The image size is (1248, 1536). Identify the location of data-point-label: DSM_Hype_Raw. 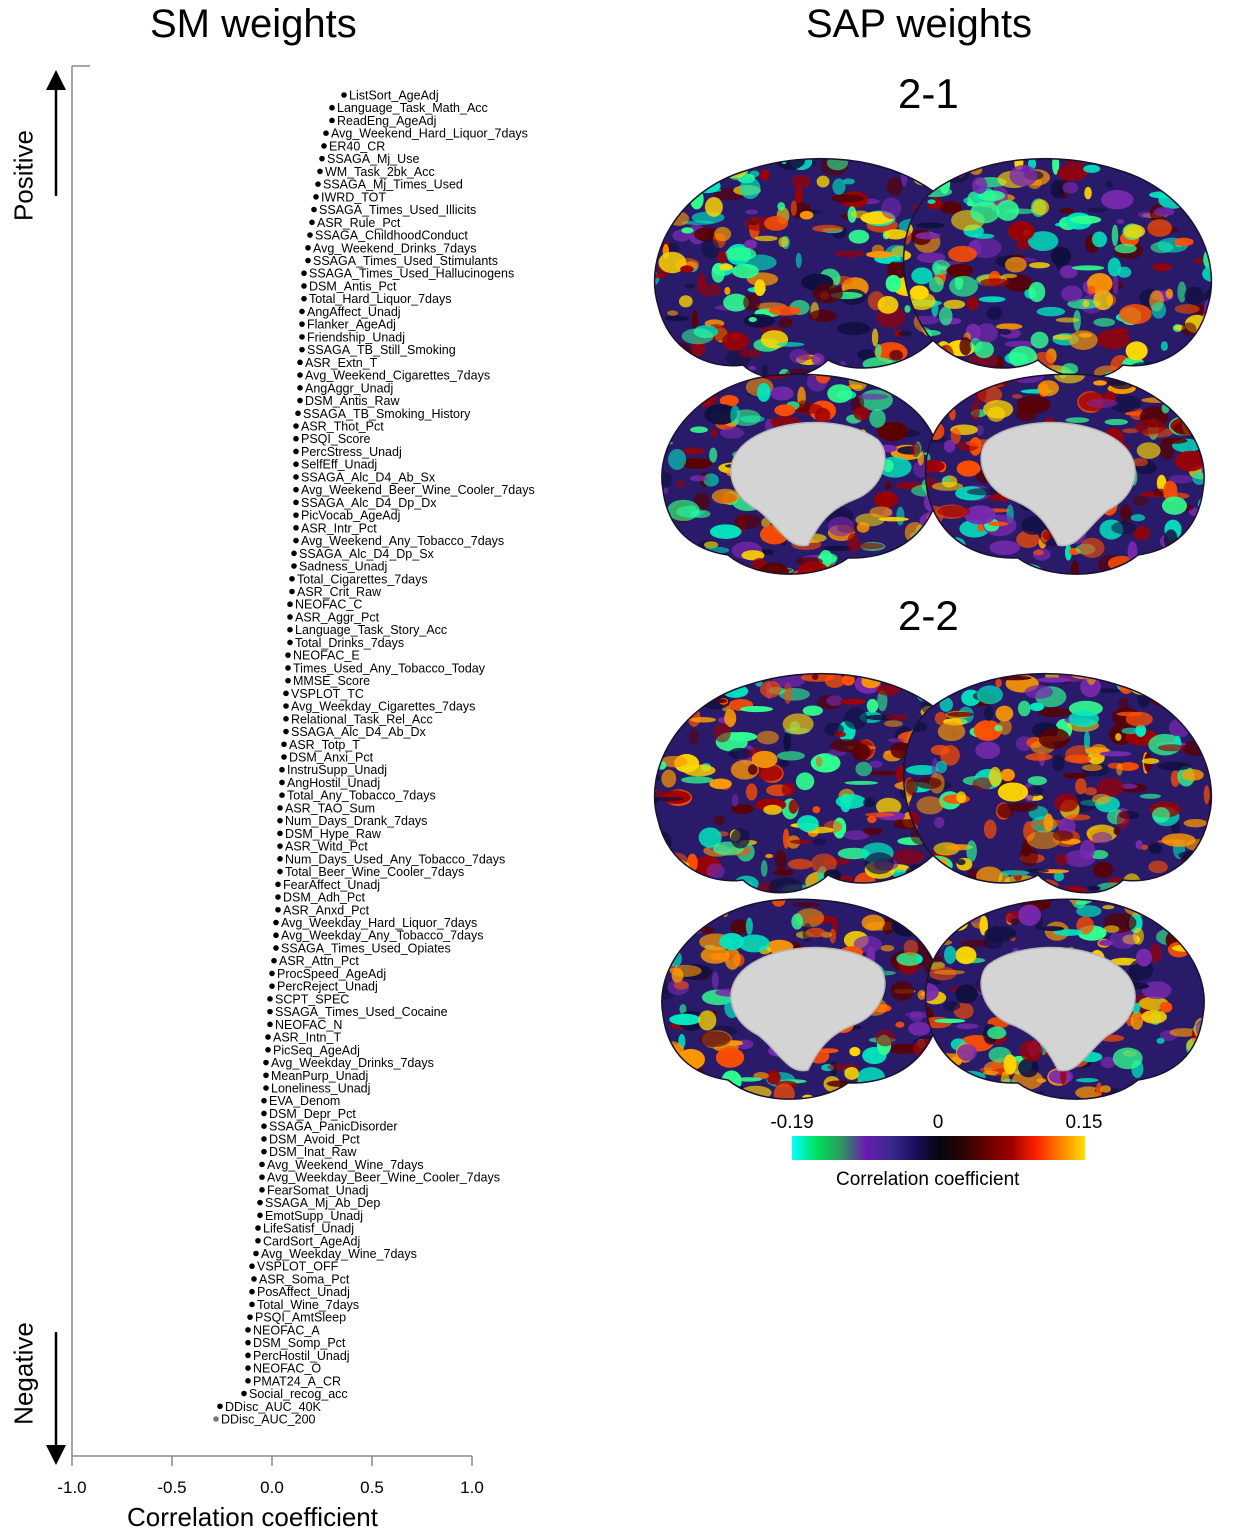
(333, 834).